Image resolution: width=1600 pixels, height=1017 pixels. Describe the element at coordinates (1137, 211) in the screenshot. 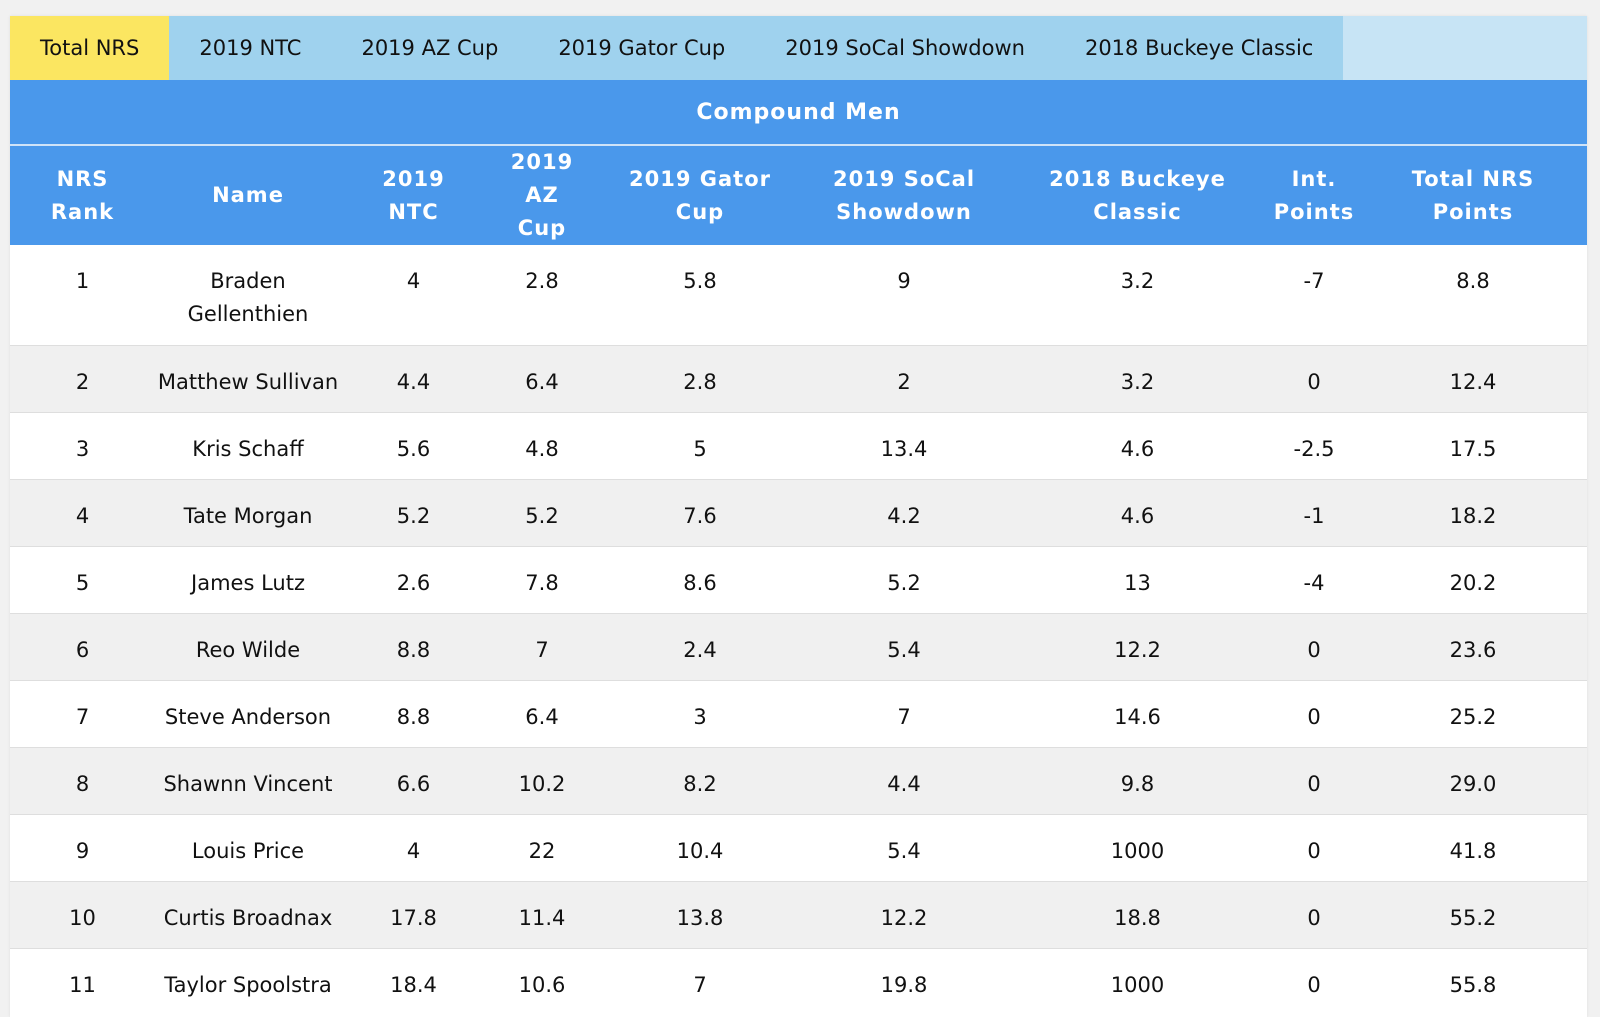

I see `column-header-line: Classic` at that location.